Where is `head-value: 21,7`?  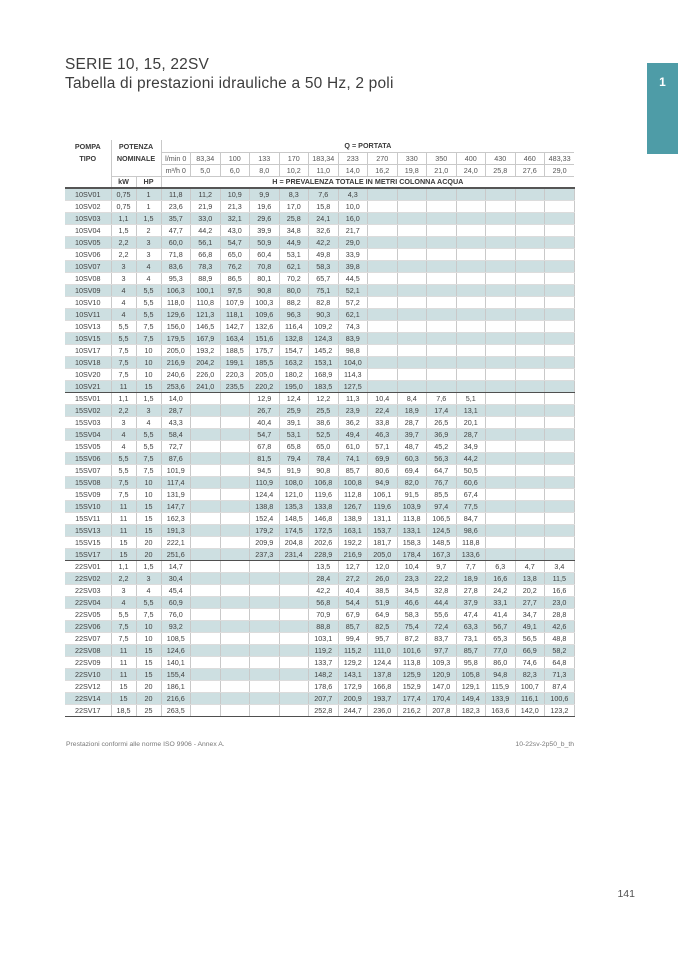 head-value: 21,7 is located at coordinates (352, 230).